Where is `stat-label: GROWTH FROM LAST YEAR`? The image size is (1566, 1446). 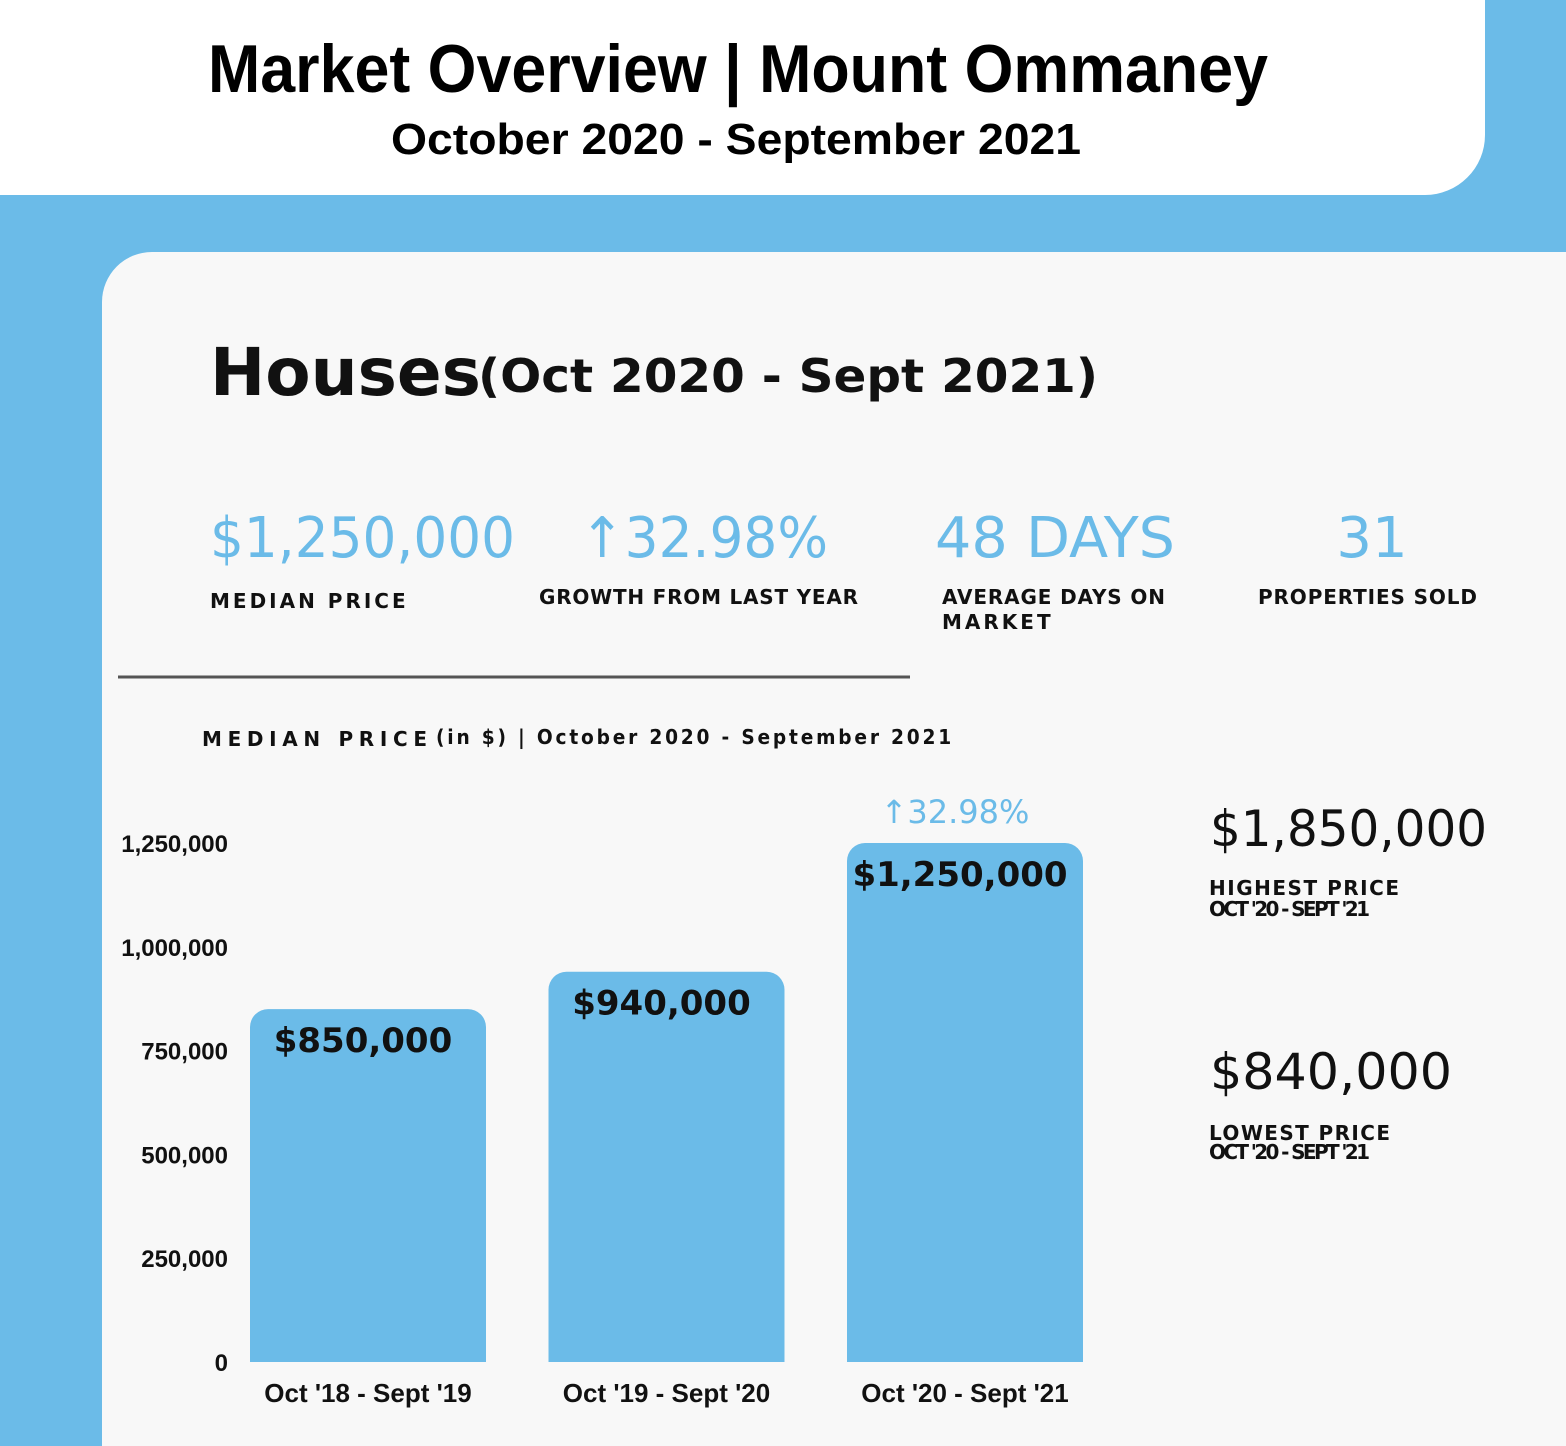
stat-label: GROWTH FROM LAST YEAR is located at coordinates (700, 597).